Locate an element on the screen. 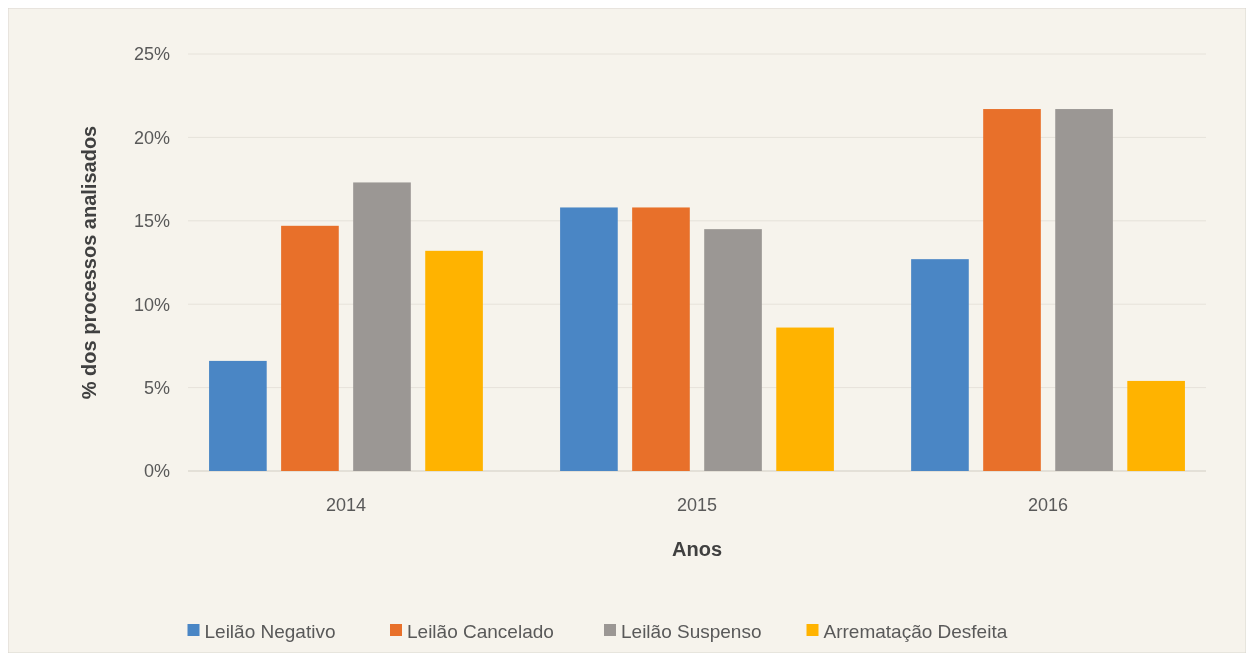 The image size is (1254, 661). y-tick-label: 5% is located at coordinates (156, 387).